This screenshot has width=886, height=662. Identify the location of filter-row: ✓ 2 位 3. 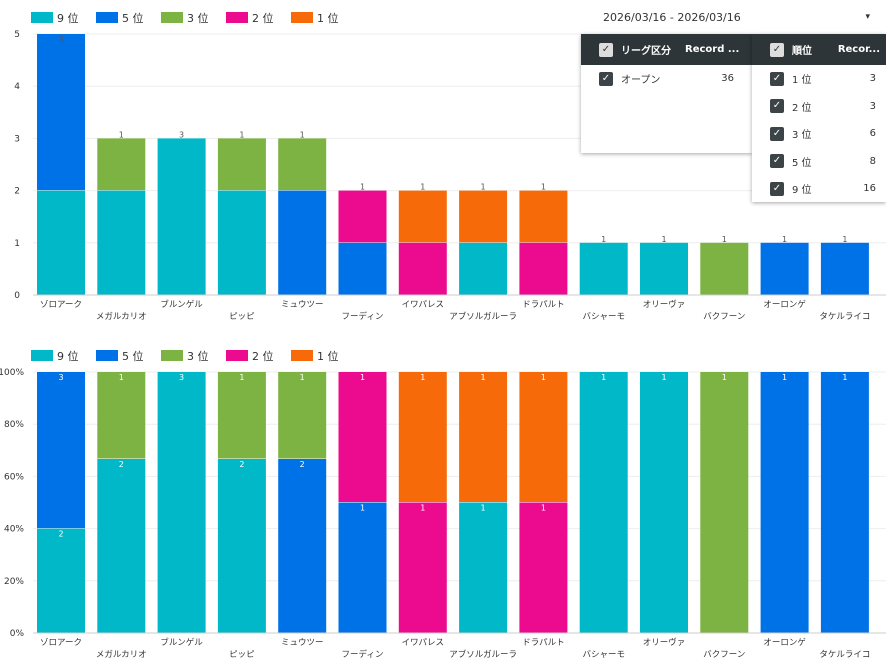
(819, 107).